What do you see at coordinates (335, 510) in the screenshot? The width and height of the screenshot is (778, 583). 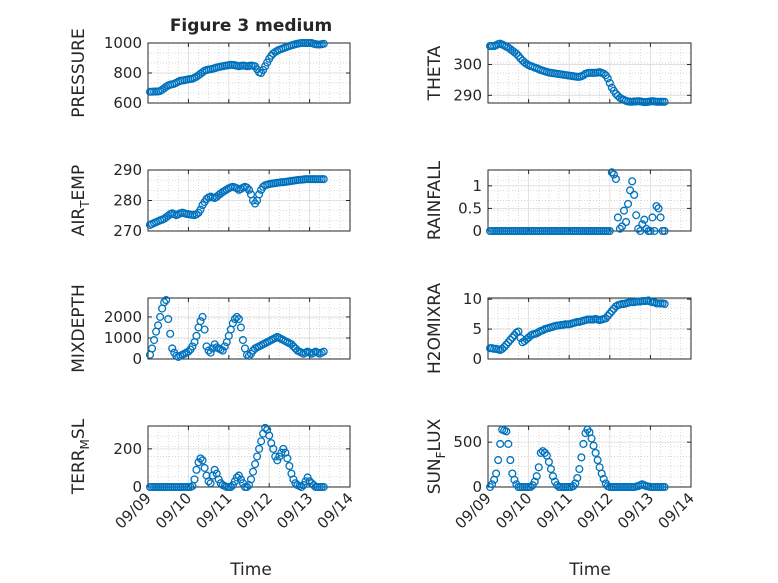 I see `x-tick-label: 09/14` at bounding box center [335, 510].